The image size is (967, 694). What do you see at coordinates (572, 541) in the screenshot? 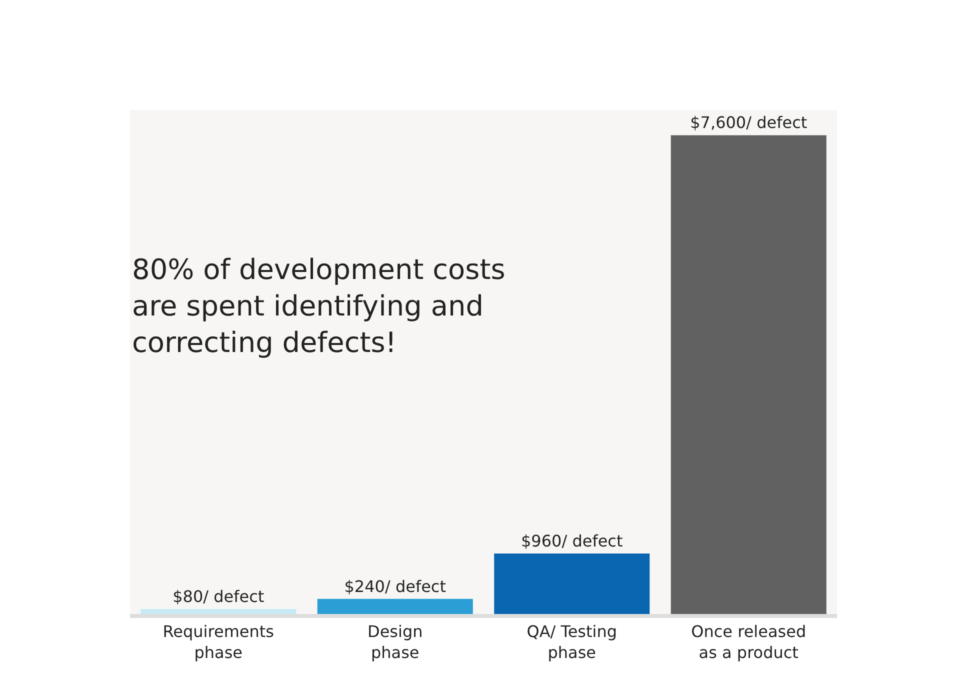
I see `data-label: $960/ defect` at bounding box center [572, 541].